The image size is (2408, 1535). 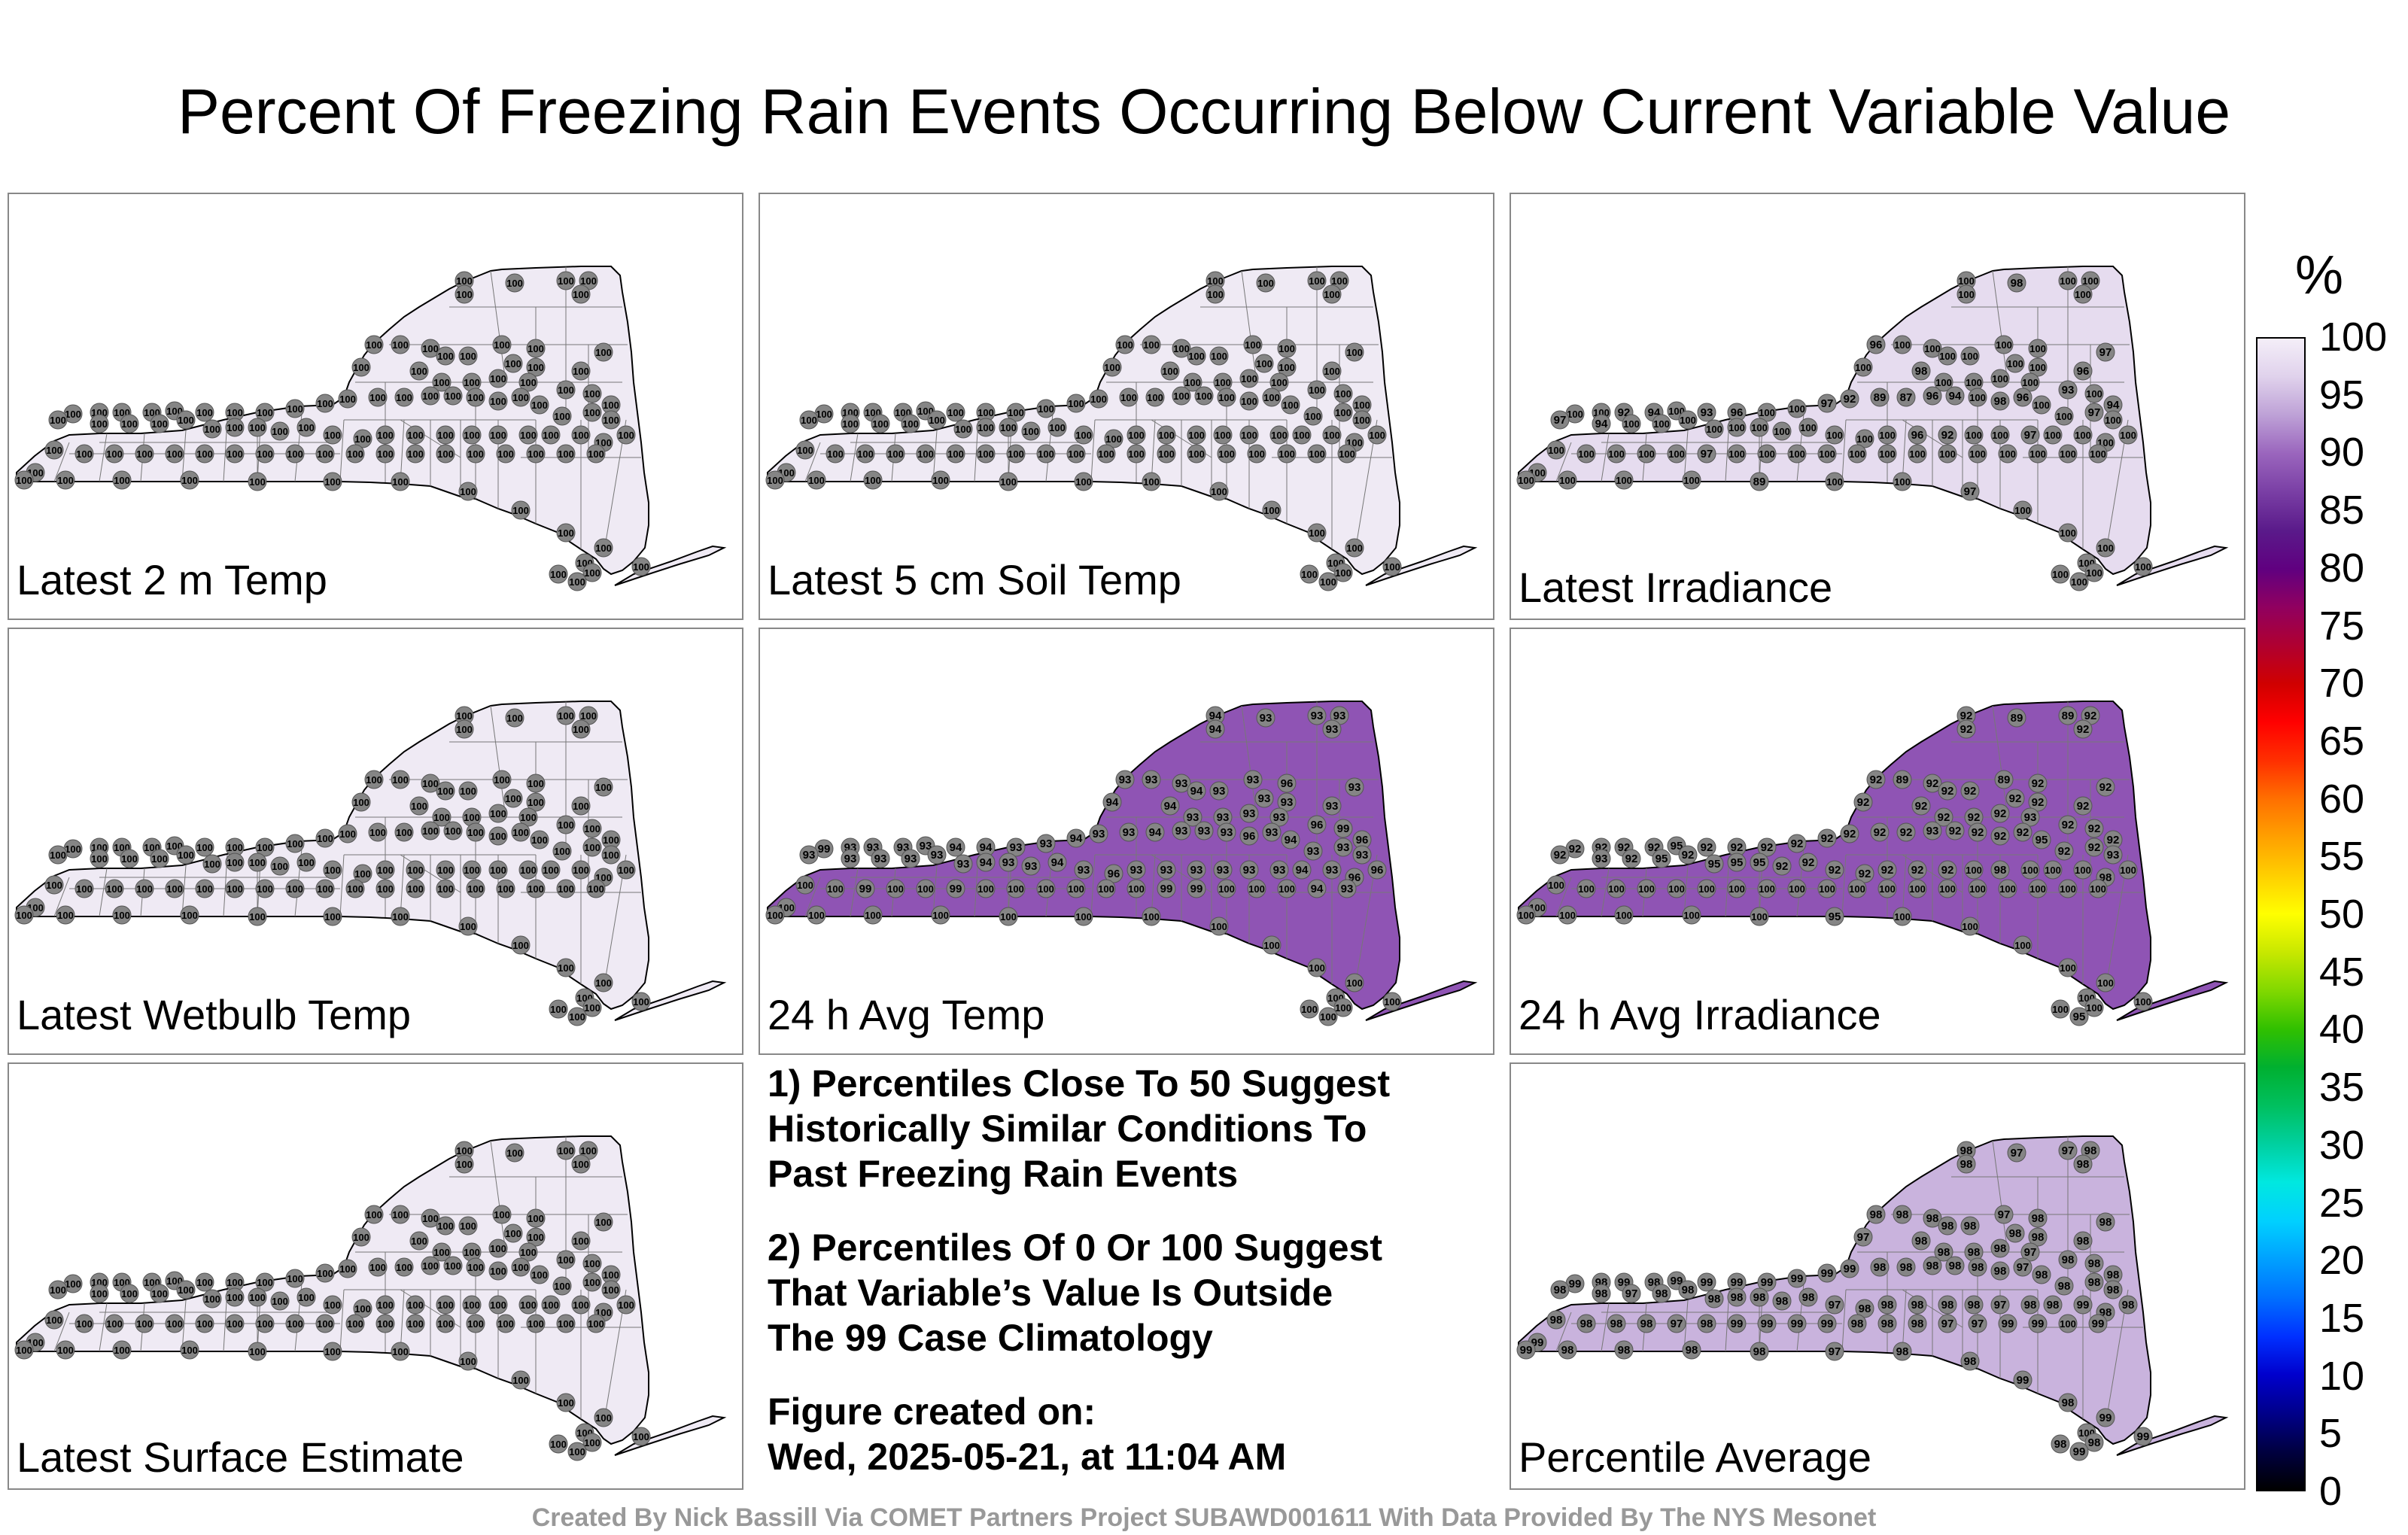 What do you see at coordinates (2042, 840) in the screenshot?
I see `station-value-label: 95` at bounding box center [2042, 840].